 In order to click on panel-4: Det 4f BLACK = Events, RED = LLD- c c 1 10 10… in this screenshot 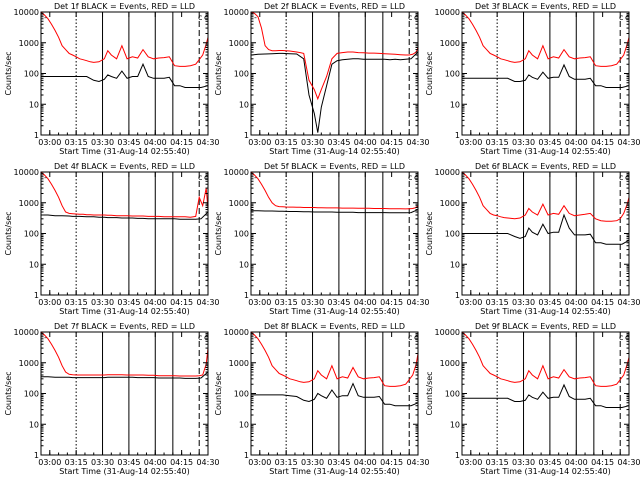, I will do `click(112, 239)`.